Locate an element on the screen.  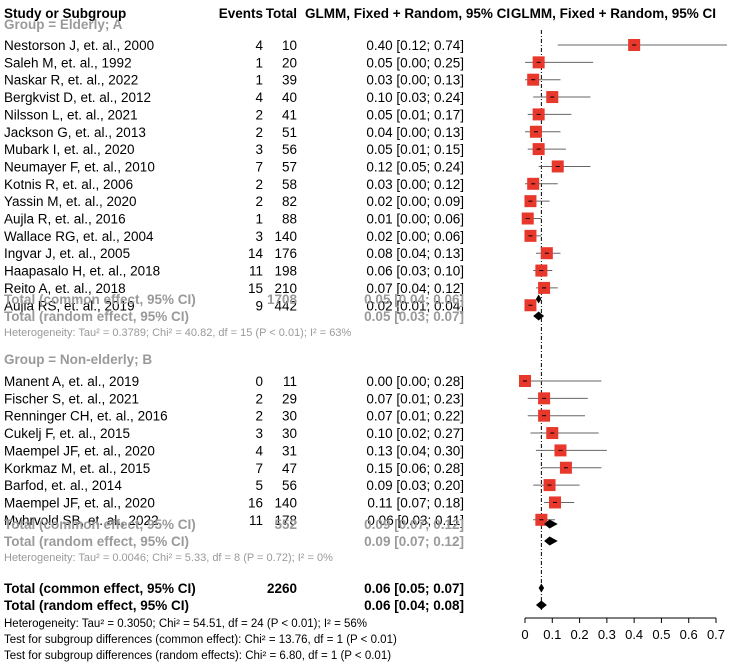
study-name: Aujla R, et. al., 2016 is located at coordinates (65, 219).